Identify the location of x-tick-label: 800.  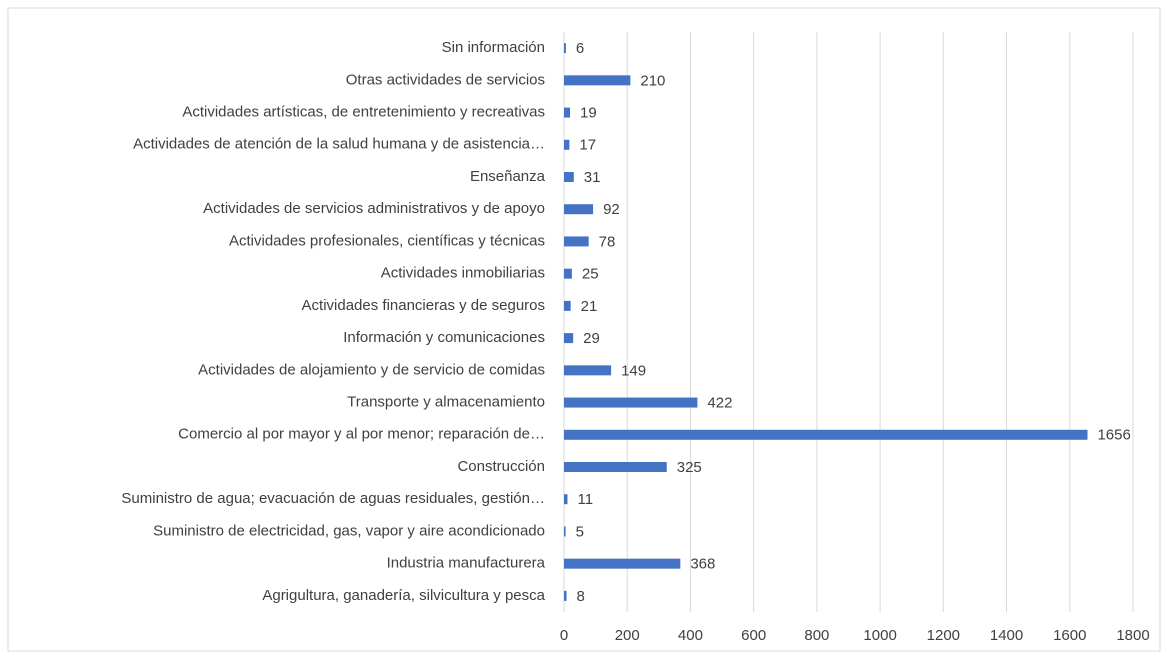
(816, 635).